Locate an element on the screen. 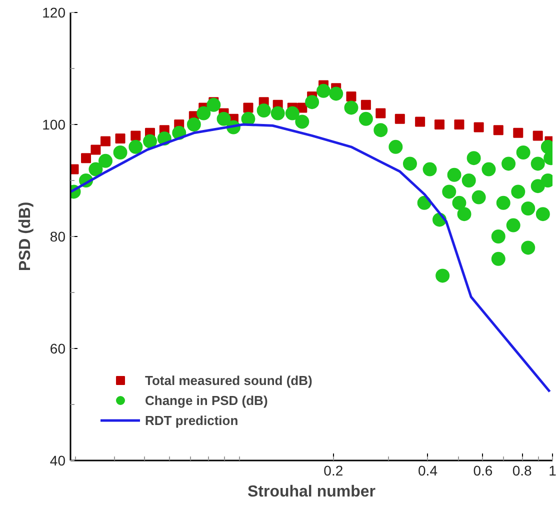 Image resolution: width=560 pixels, height=506 pixels. y-tick-label: 80 is located at coordinates (58, 236).